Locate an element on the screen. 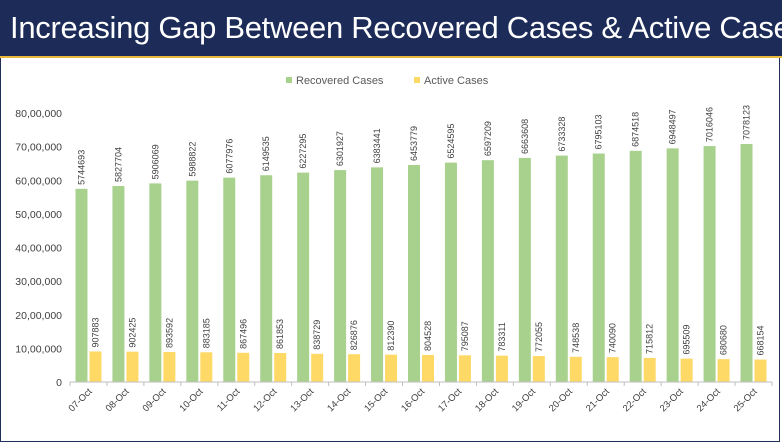  bar-recovered-20-Oct is located at coordinates (561, 268).